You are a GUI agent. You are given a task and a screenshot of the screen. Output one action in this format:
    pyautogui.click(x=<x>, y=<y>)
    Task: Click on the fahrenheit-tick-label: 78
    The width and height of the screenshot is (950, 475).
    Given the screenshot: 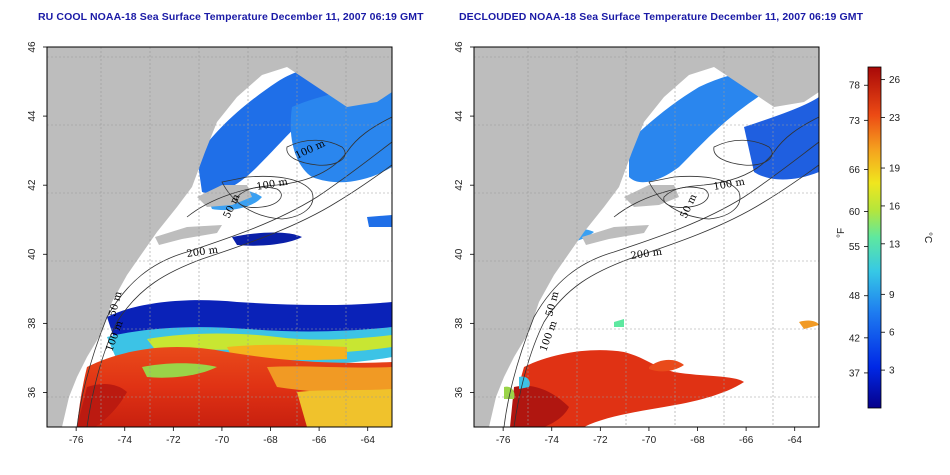 What is the action you would take?
    pyautogui.click(x=855, y=86)
    